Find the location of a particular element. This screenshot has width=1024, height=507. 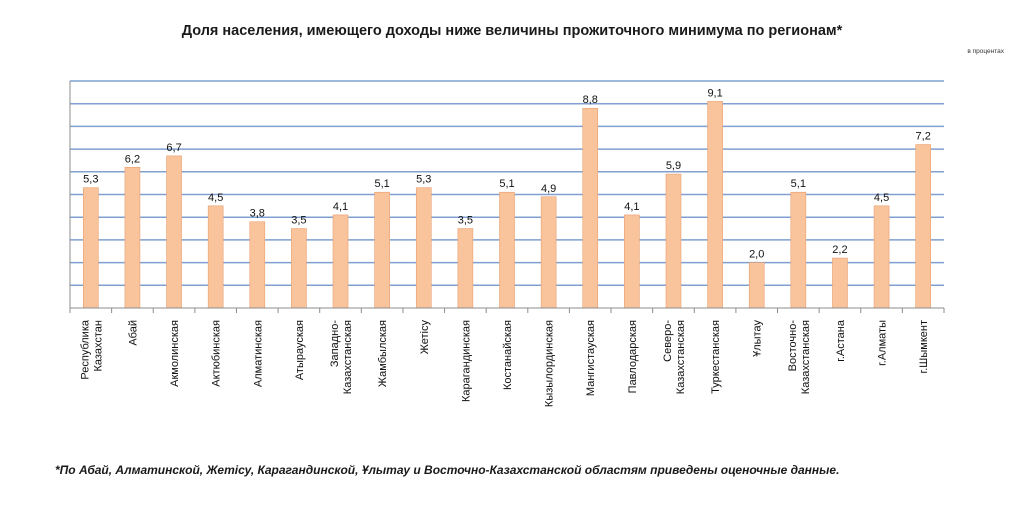

category-label: Западно- is located at coordinates (335, 343).